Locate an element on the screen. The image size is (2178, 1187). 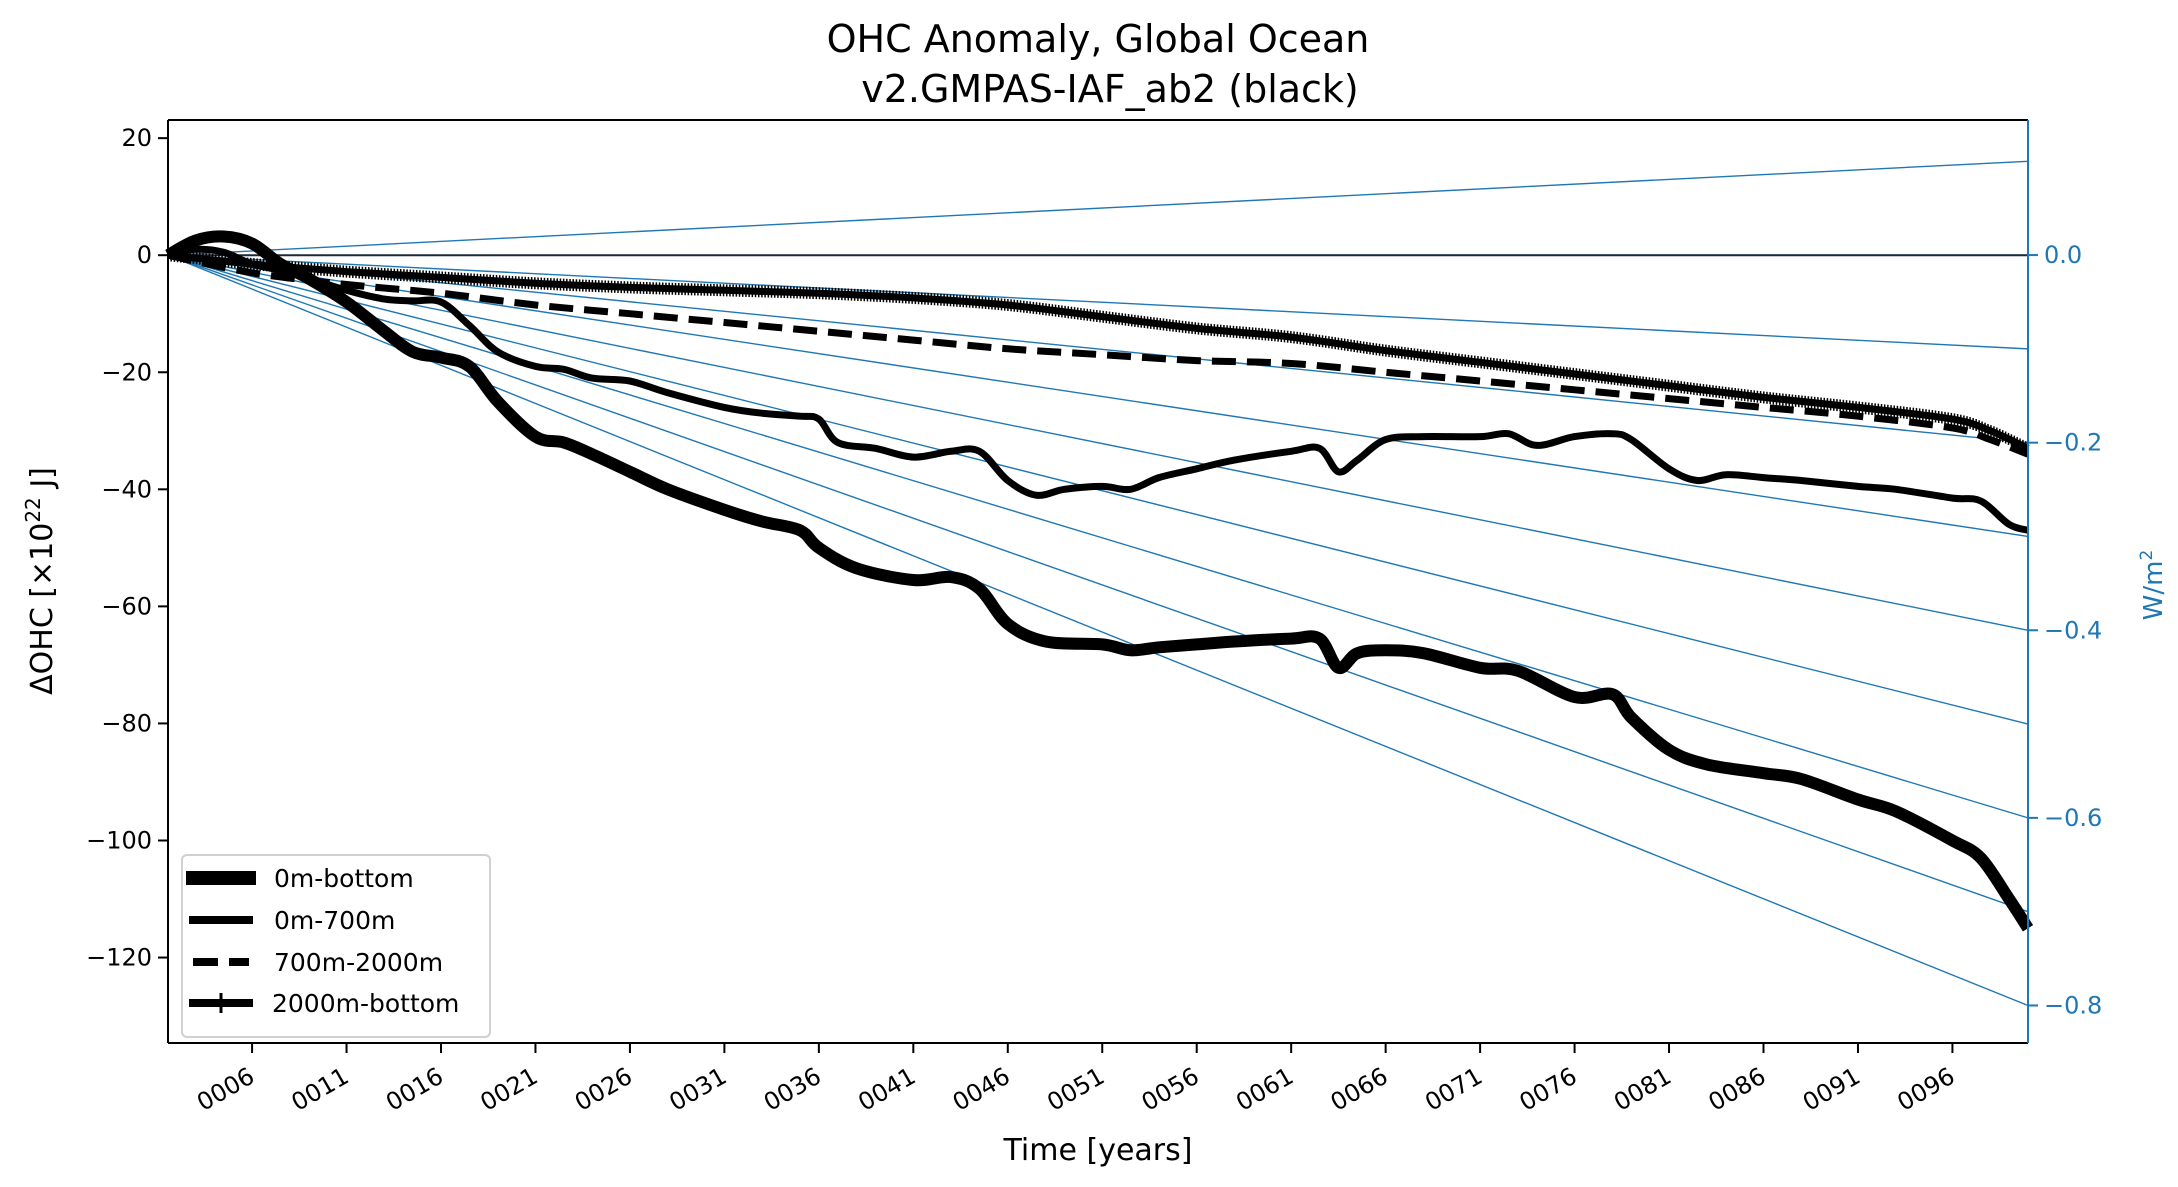
y-tick-label: 0 is located at coordinates (144, 255).